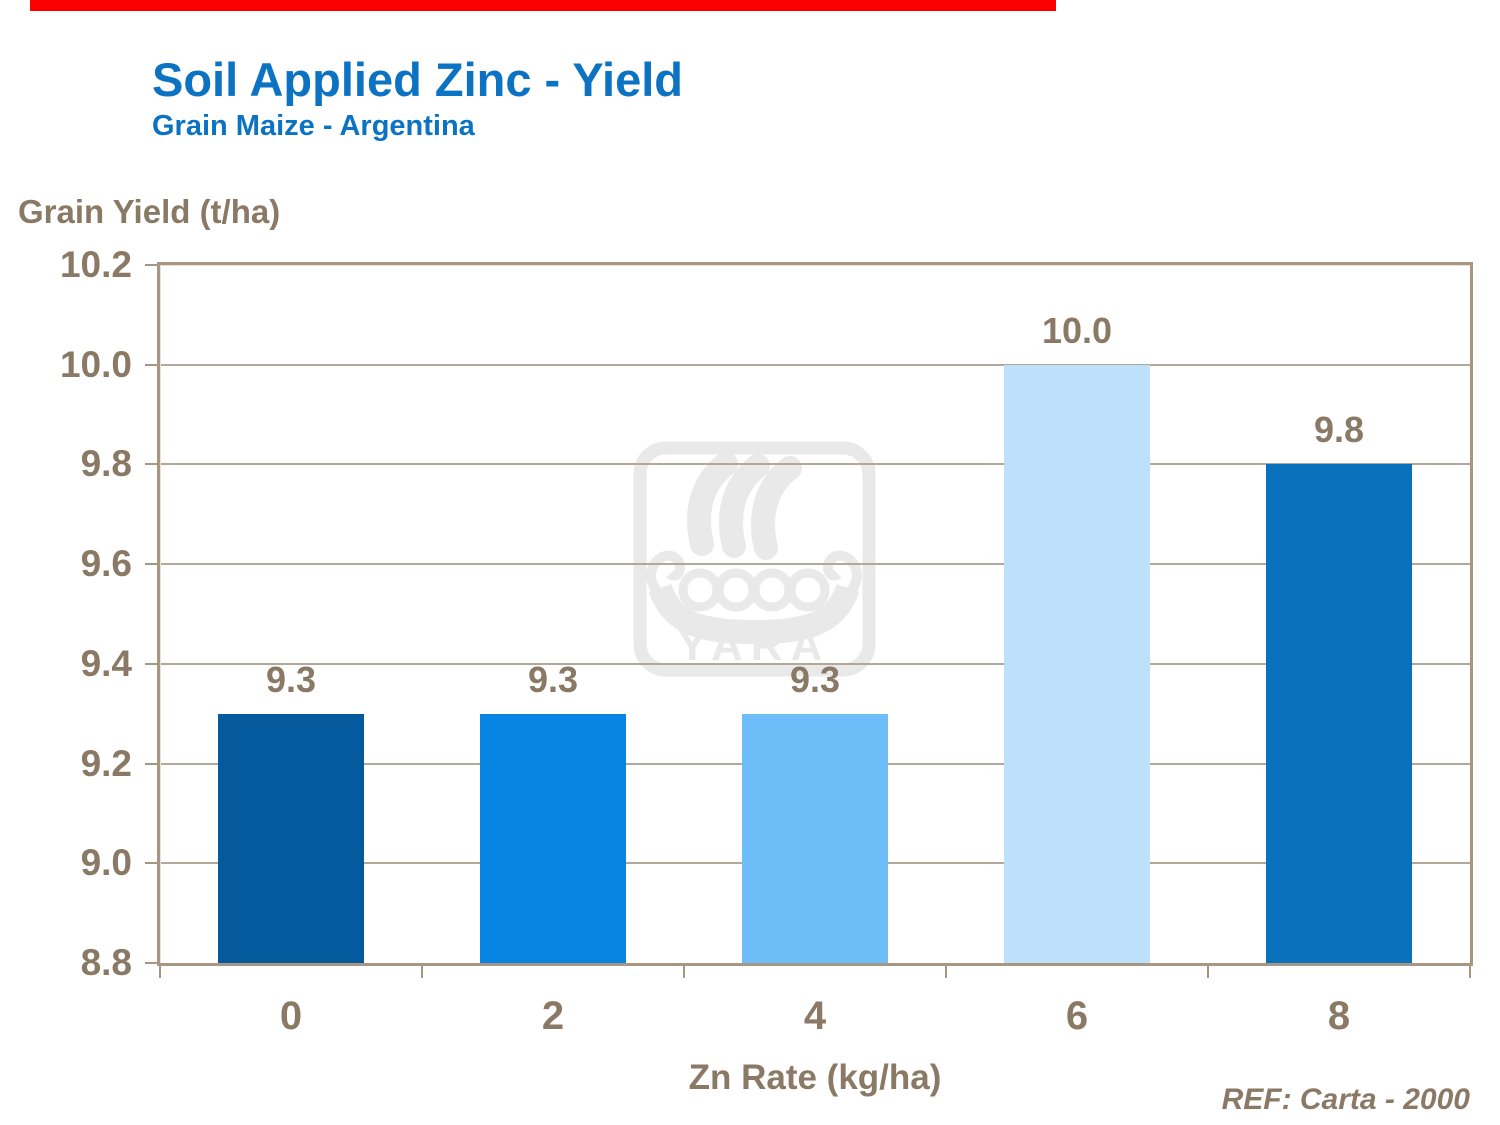 The image size is (1500, 1125). Describe the element at coordinates (106, 464) in the screenshot. I see `y-tick-label: 9.8` at that location.